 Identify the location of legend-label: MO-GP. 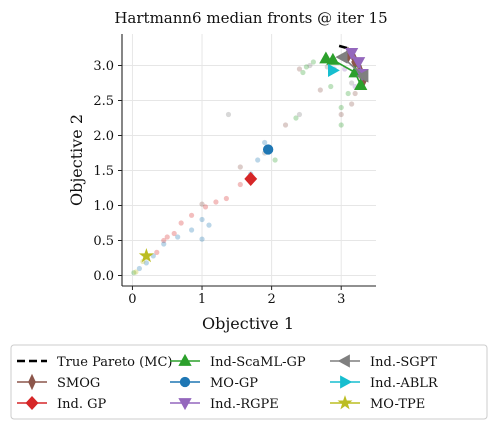
(234, 383).